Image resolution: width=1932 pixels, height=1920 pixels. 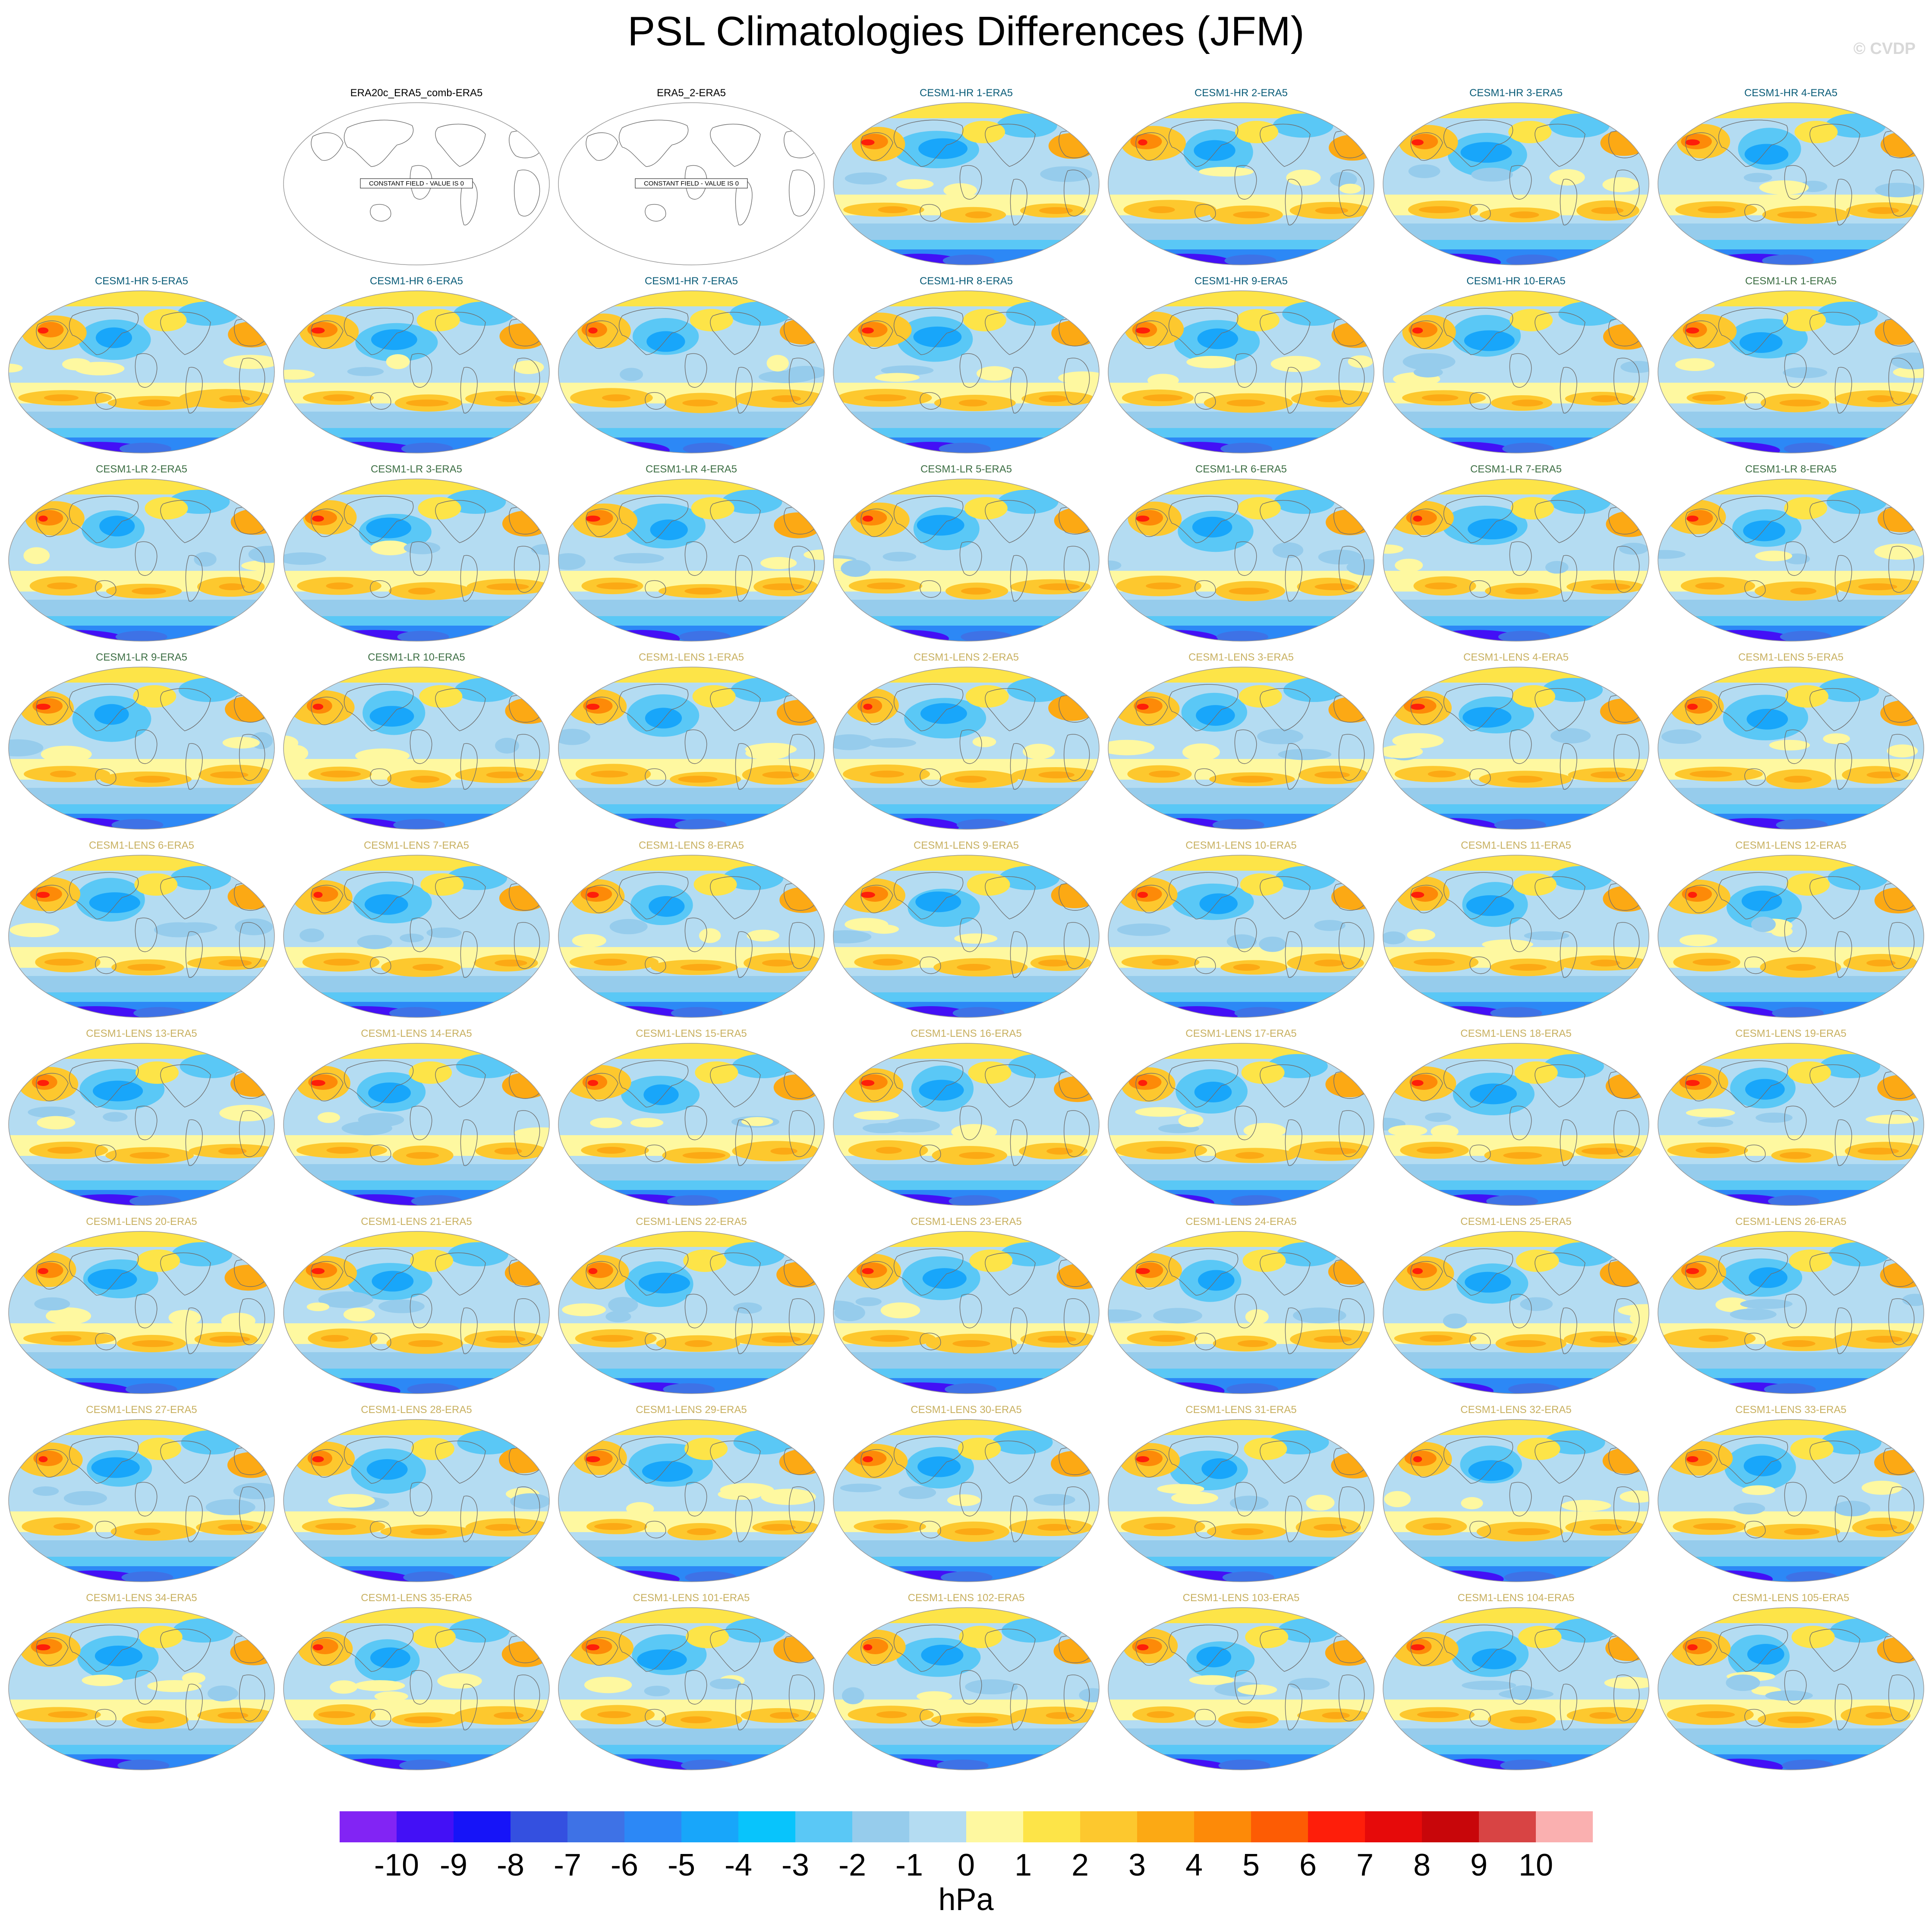 I want to click on map-panel: CESM1-LR 4-ERA5, so click(x=691, y=553).